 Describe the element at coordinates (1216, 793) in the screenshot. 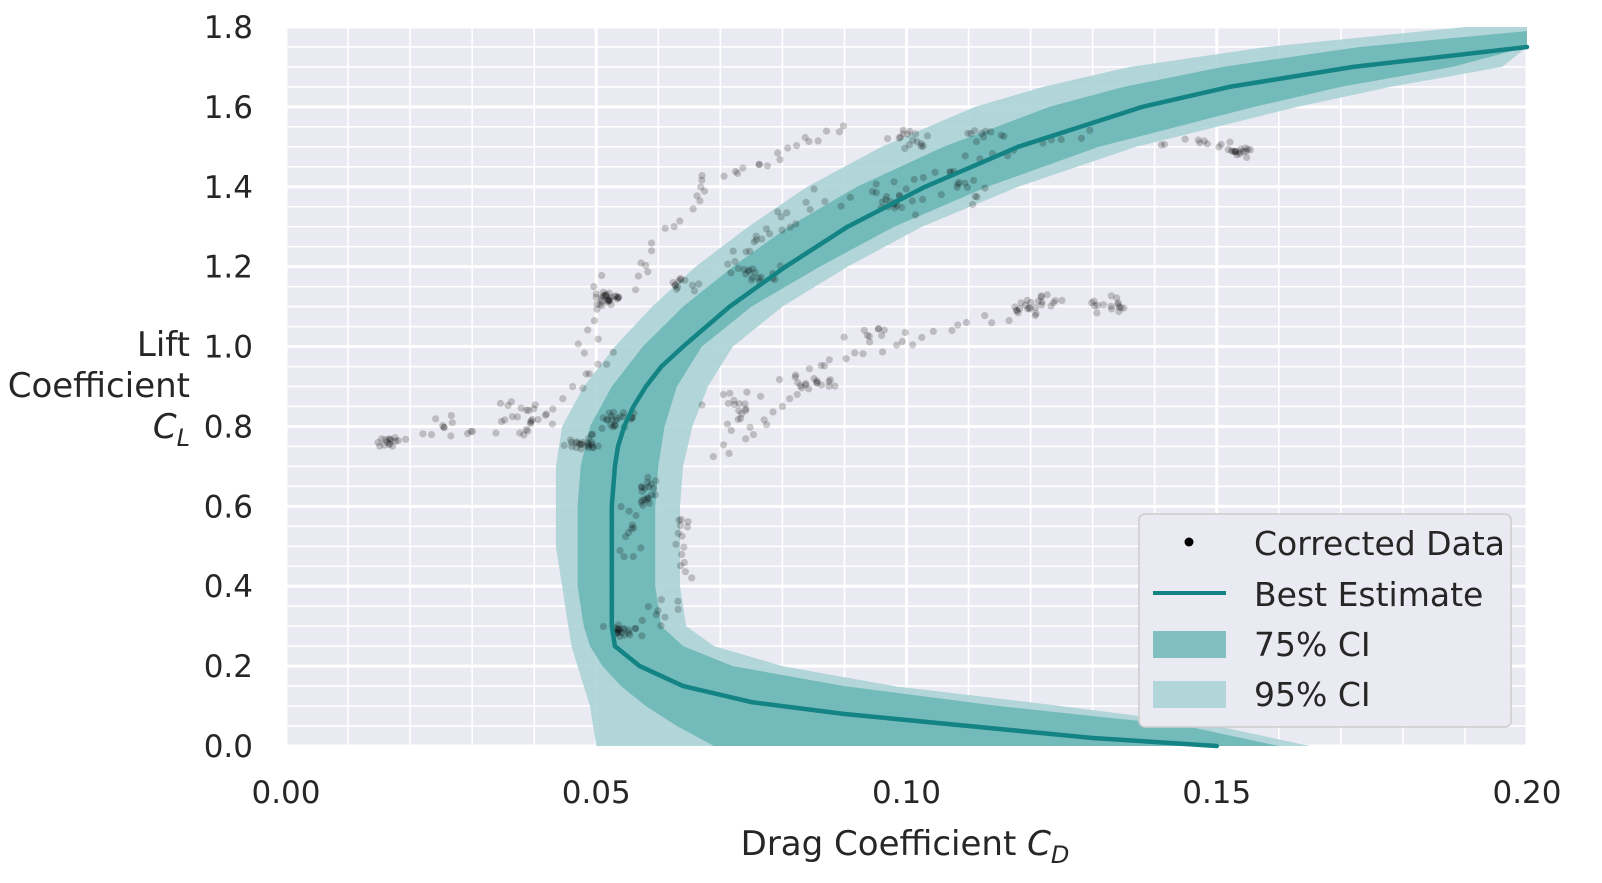

I see `x-tick-label: 0.15` at that location.